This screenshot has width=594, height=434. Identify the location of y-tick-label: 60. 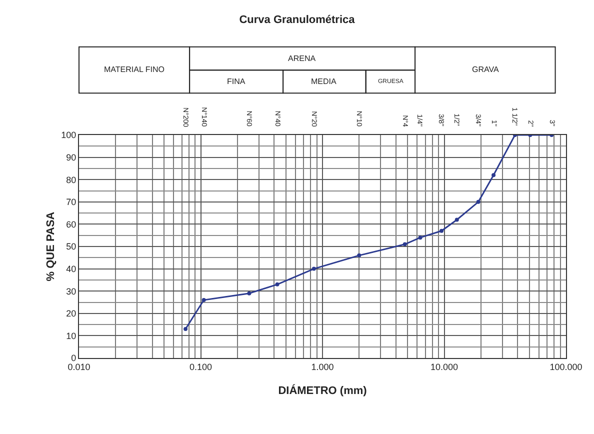
(71, 224).